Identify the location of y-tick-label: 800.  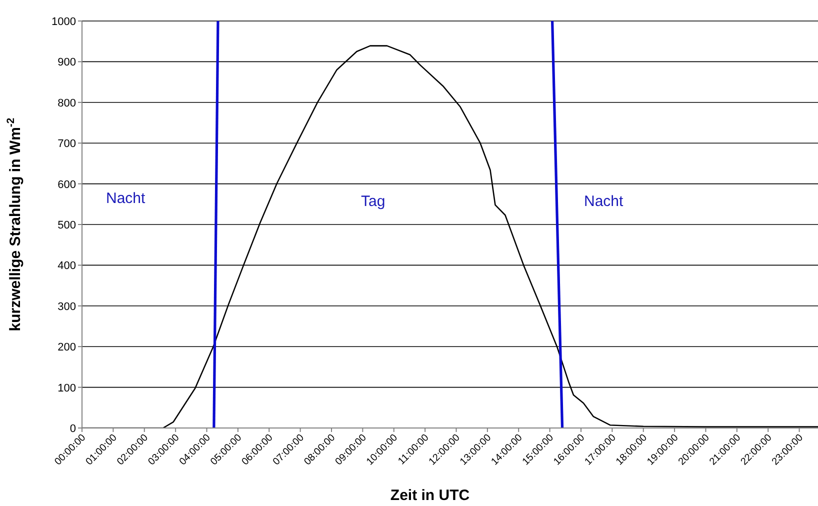
(67, 103).